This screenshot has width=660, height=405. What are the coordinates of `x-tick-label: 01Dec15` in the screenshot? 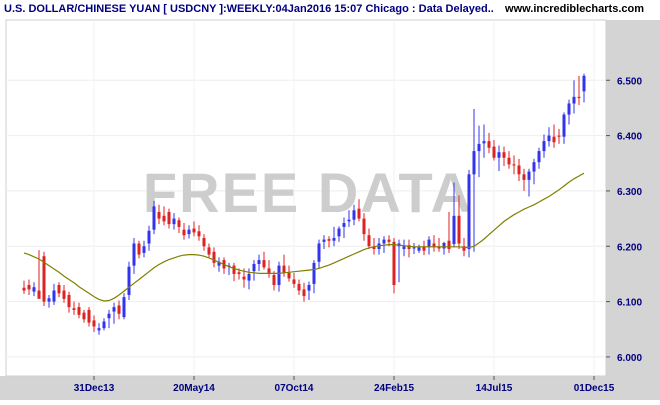 It's located at (594, 388).